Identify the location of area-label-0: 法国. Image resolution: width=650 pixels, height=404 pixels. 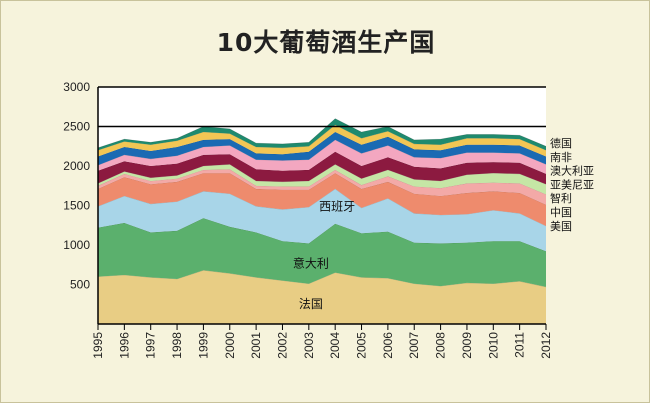
(311, 304).